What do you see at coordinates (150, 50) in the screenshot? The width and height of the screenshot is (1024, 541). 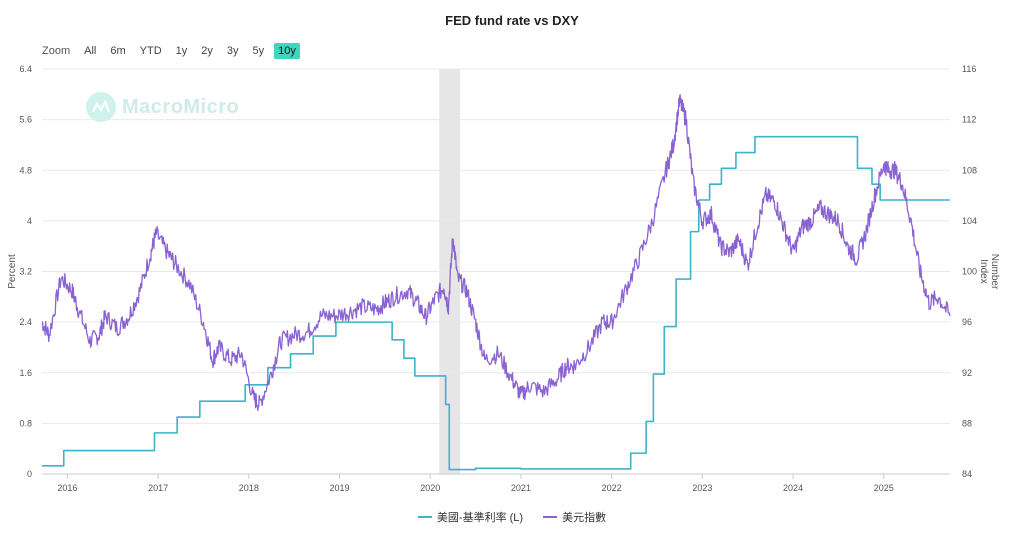 I see `zoom-option-ytd: YTD` at bounding box center [150, 50].